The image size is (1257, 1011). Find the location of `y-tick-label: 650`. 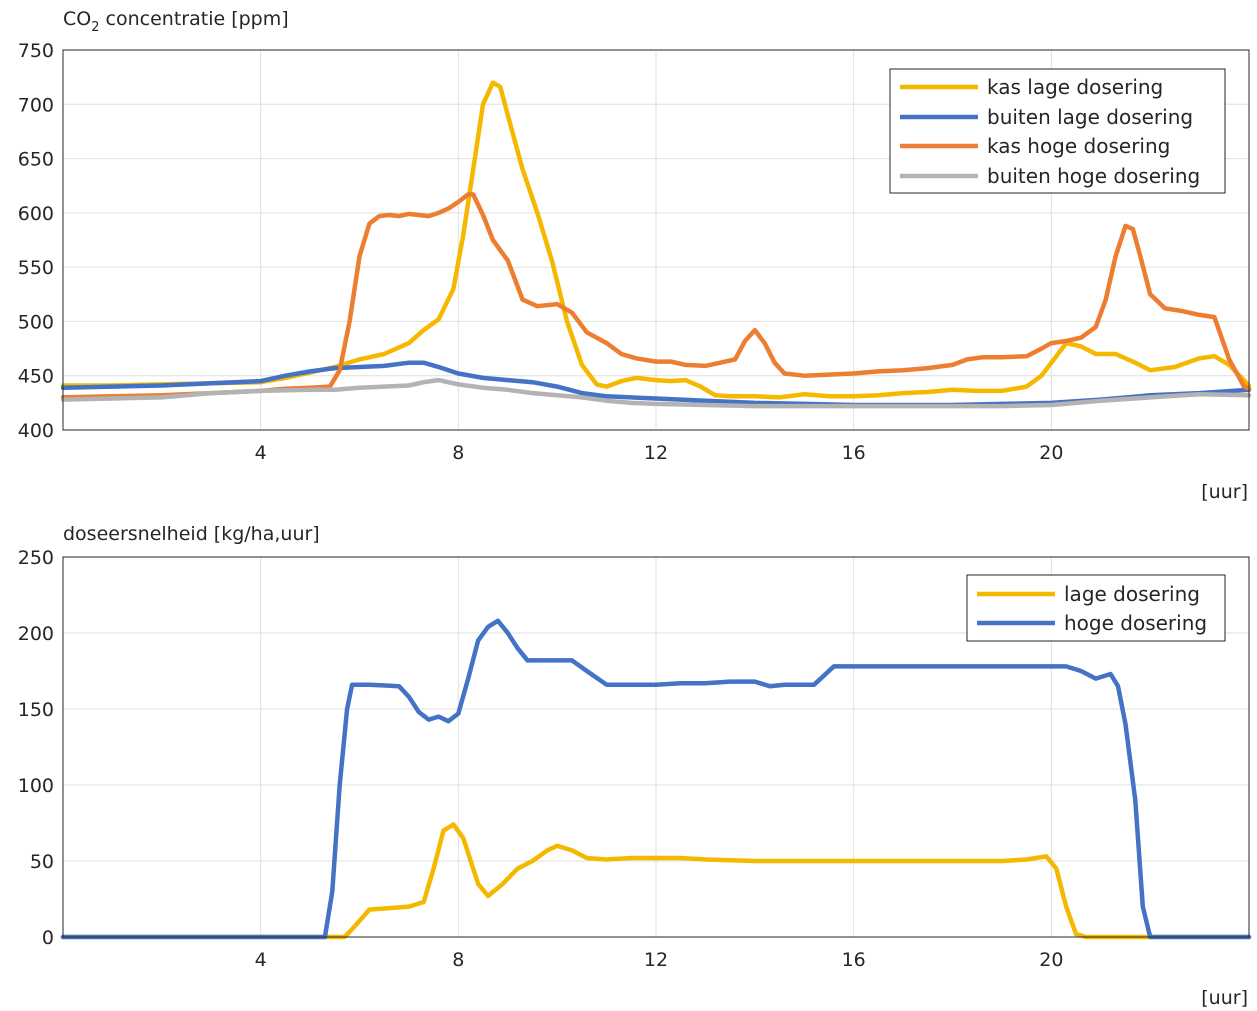

y-tick-label: 650 is located at coordinates (36, 160).